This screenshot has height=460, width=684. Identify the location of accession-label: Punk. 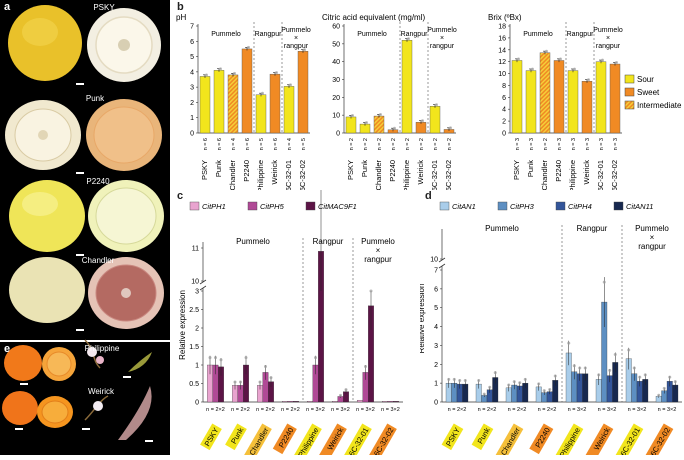
(364, 168).